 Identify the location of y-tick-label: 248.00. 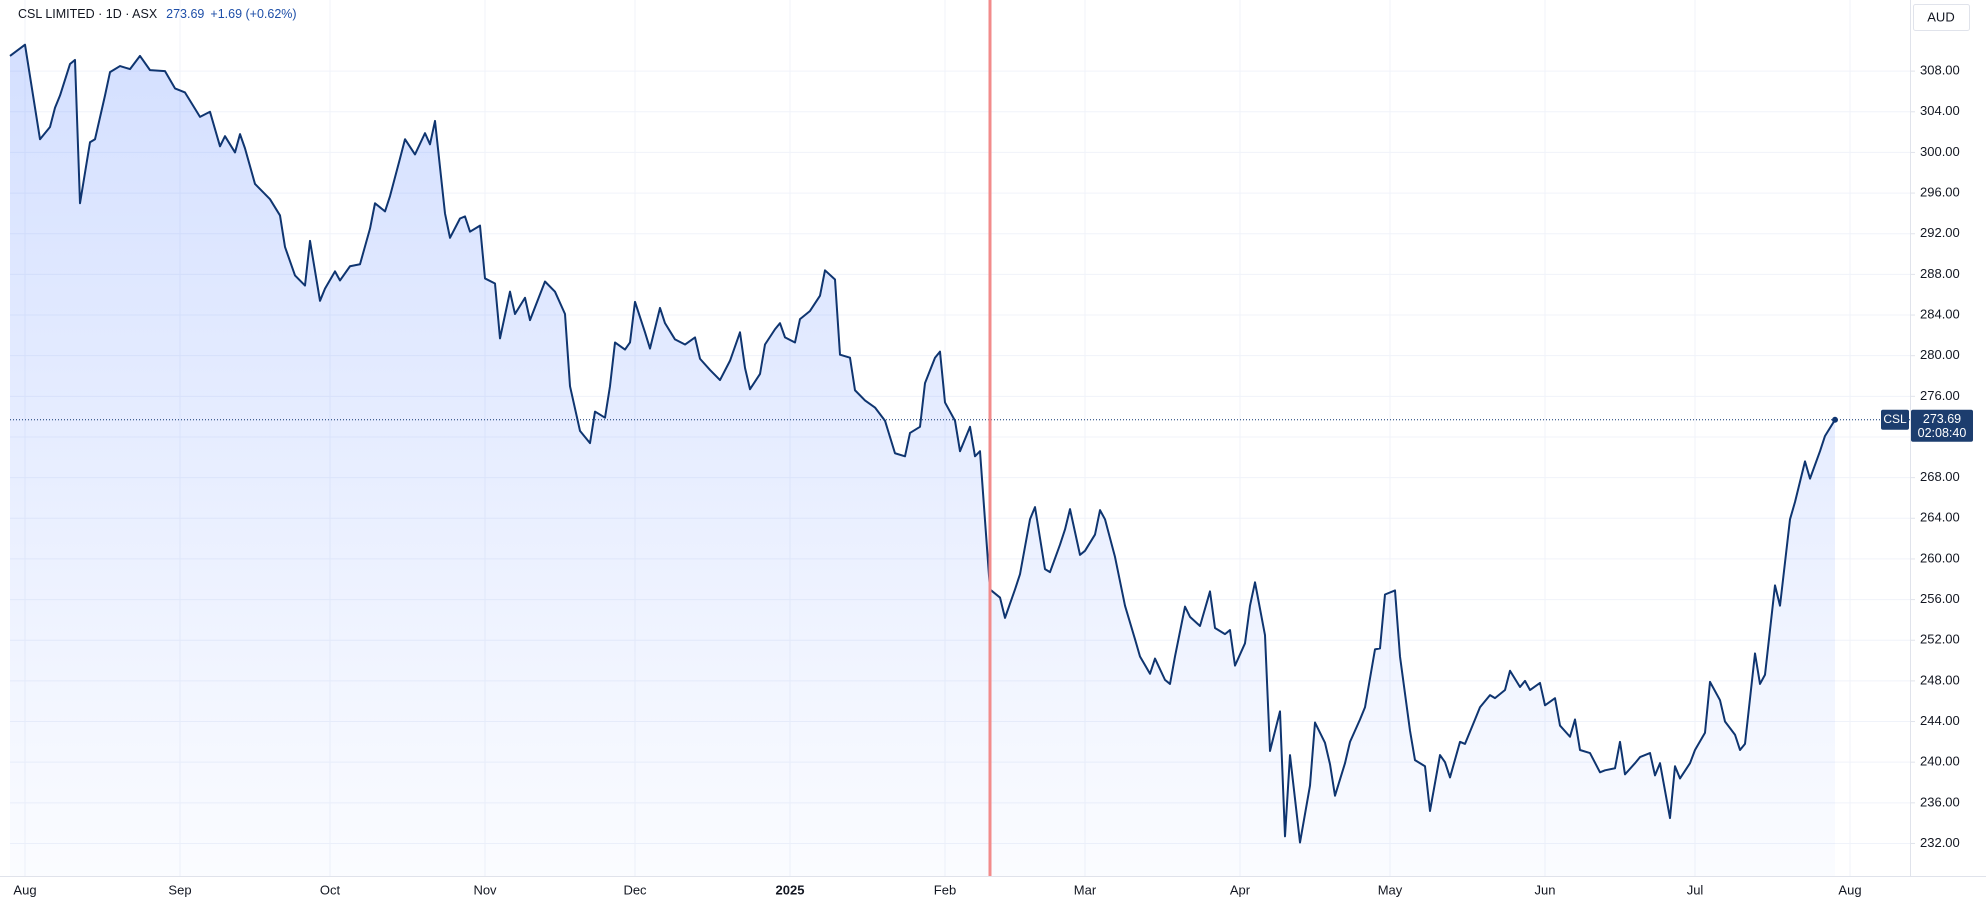
(1940, 679).